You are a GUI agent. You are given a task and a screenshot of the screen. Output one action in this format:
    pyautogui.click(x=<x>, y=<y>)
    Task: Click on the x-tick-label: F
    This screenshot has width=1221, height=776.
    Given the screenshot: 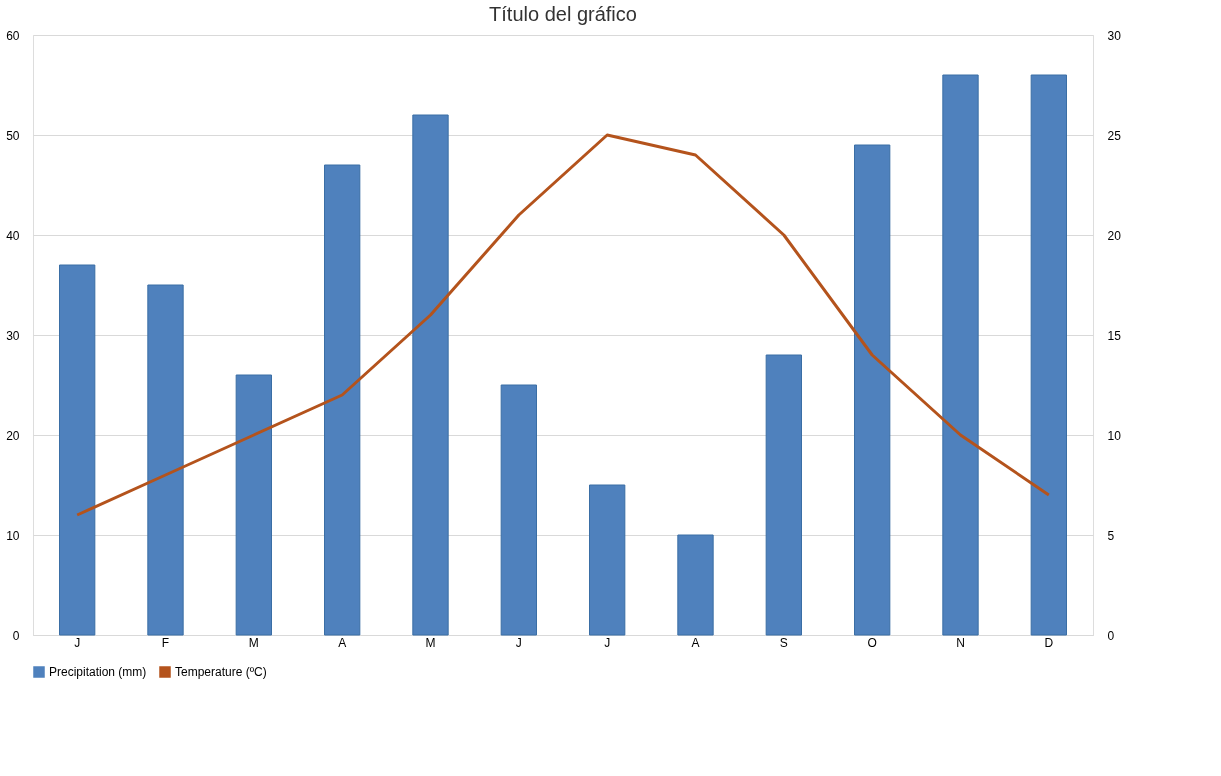 What is the action you would take?
    pyautogui.click(x=165, y=642)
    